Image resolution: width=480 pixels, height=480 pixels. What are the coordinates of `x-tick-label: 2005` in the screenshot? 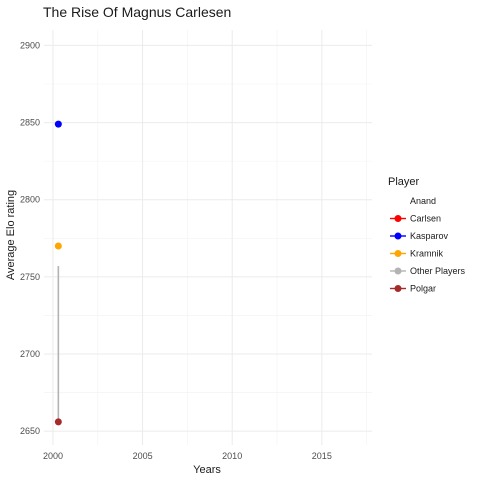 It's located at (143, 456).